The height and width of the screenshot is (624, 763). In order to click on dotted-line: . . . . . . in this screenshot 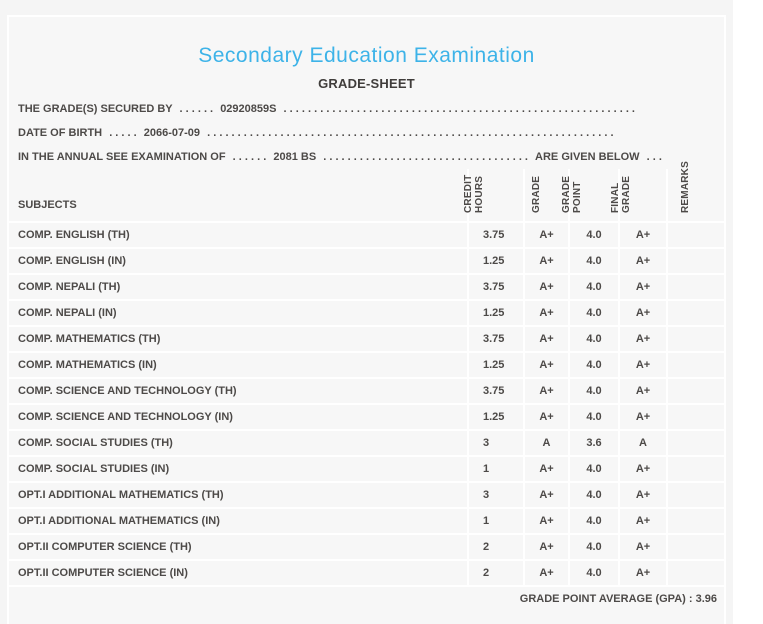, I will do `click(196, 109)`.